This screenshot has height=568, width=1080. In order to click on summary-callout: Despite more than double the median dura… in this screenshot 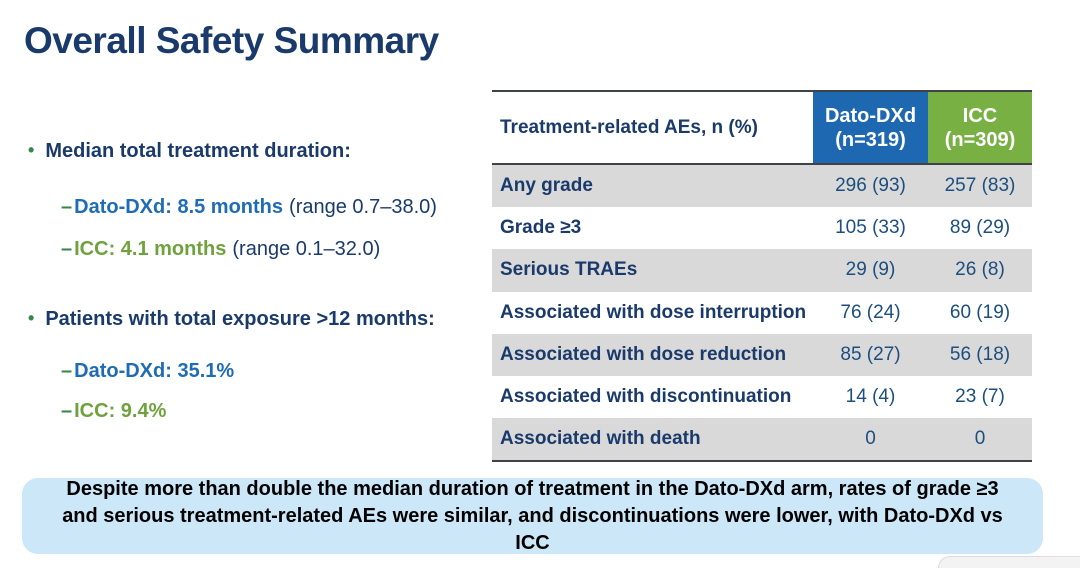, I will do `click(532, 516)`.